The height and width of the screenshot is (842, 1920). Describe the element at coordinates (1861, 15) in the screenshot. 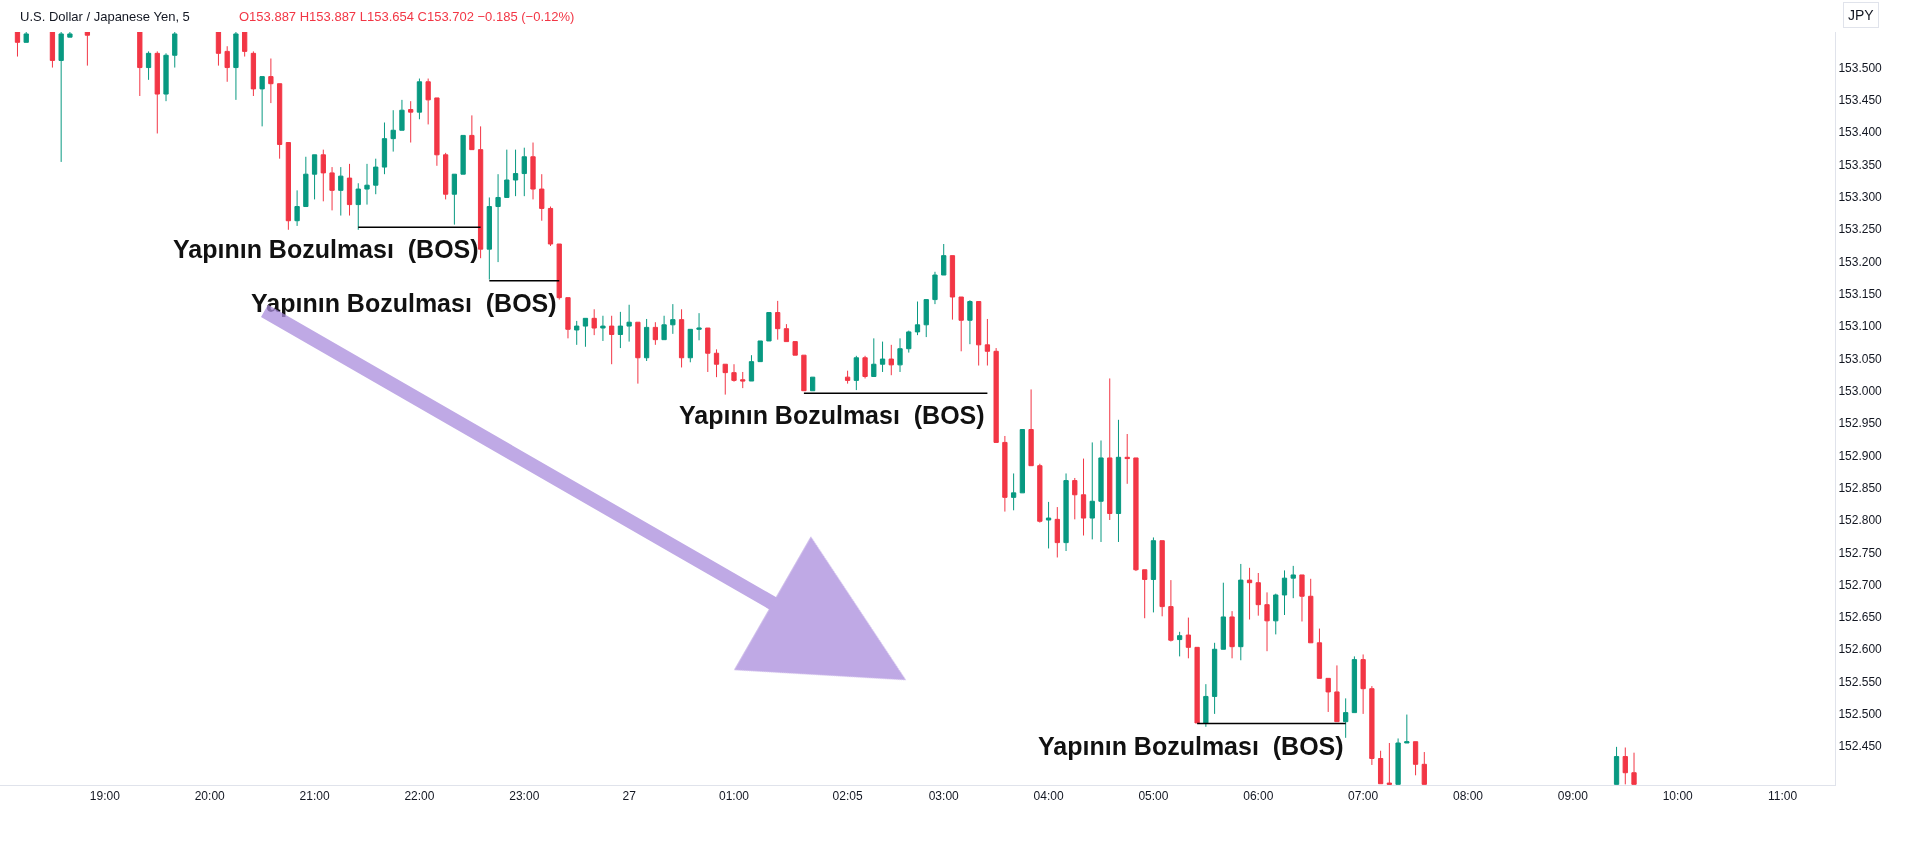

I see `text: JPY` at that location.